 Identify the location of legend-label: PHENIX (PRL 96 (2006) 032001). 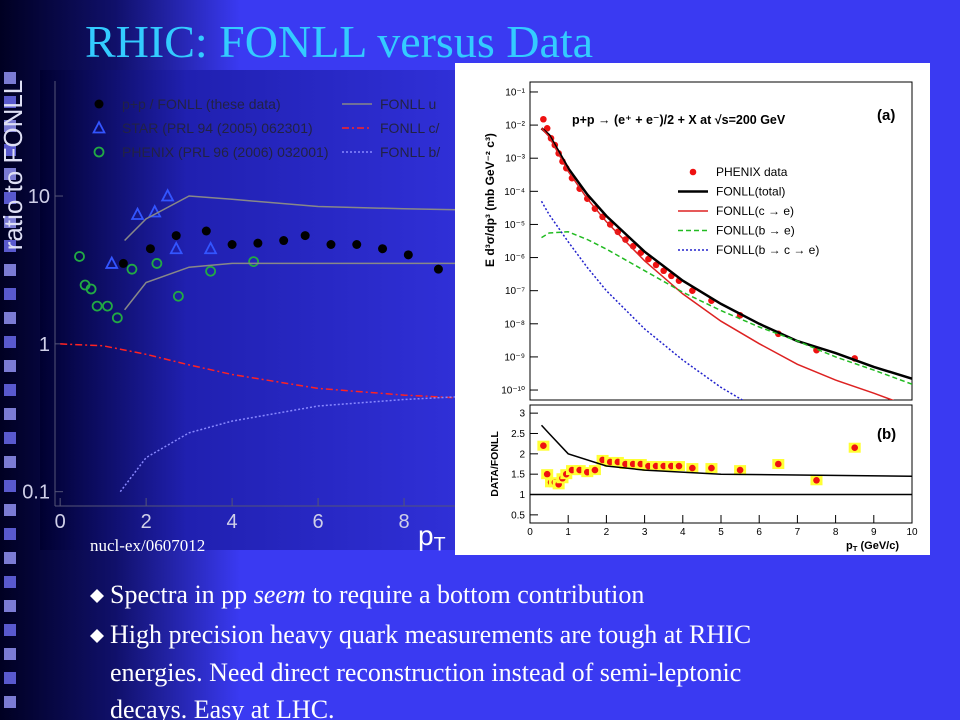
(225, 152).